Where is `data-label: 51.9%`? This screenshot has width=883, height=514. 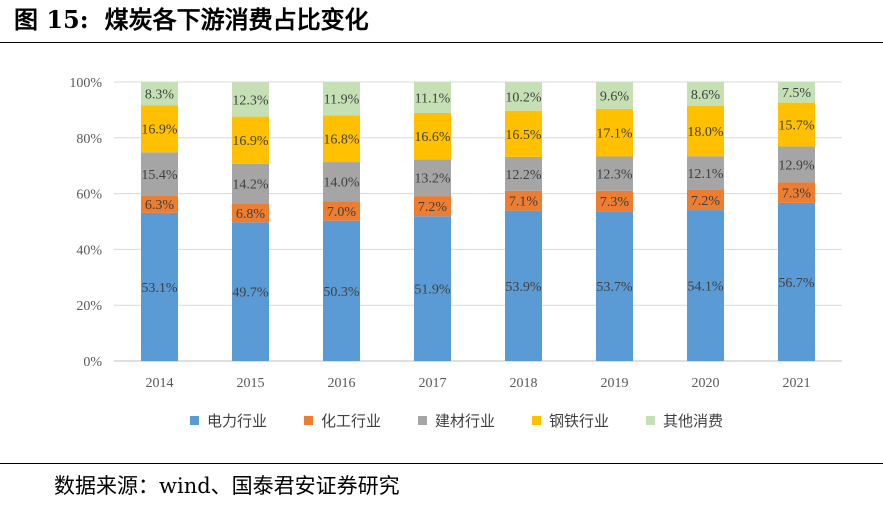
data-label: 51.9% is located at coordinates (432, 290).